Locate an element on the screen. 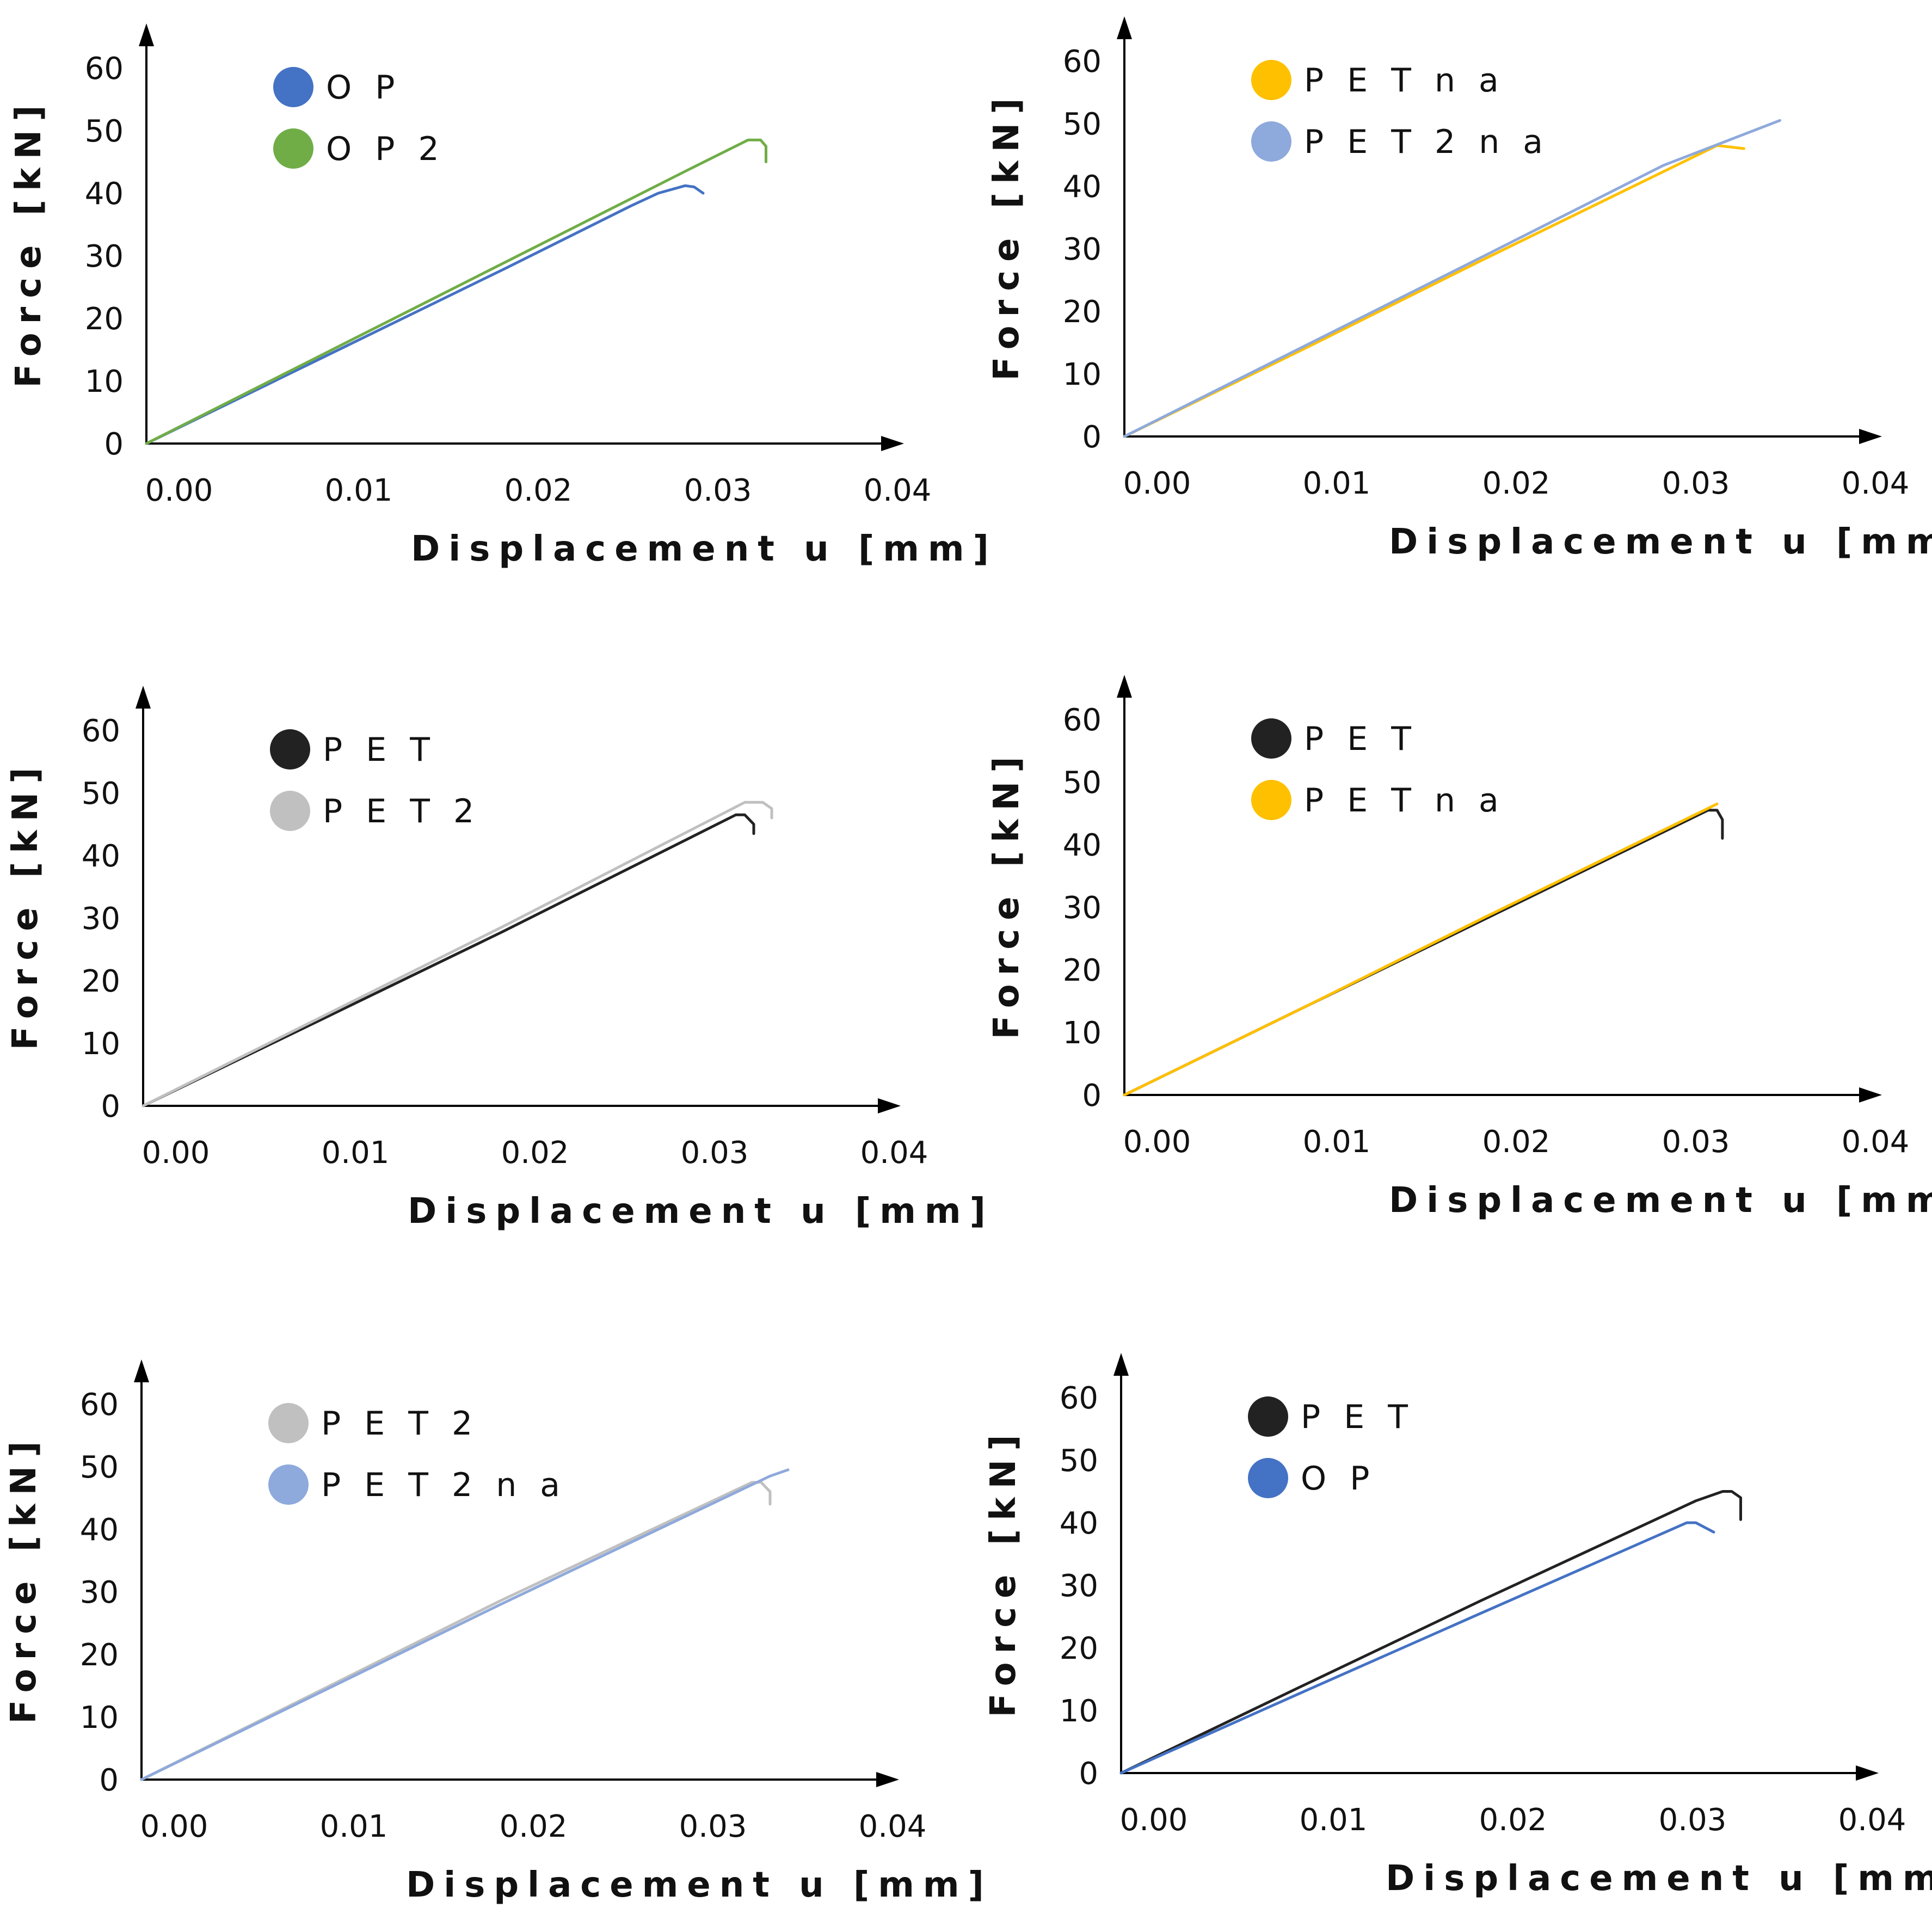 The width and height of the screenshot is (1932, 1914). legend-label-2: P E T n a is located at coordinates (1405, 800).